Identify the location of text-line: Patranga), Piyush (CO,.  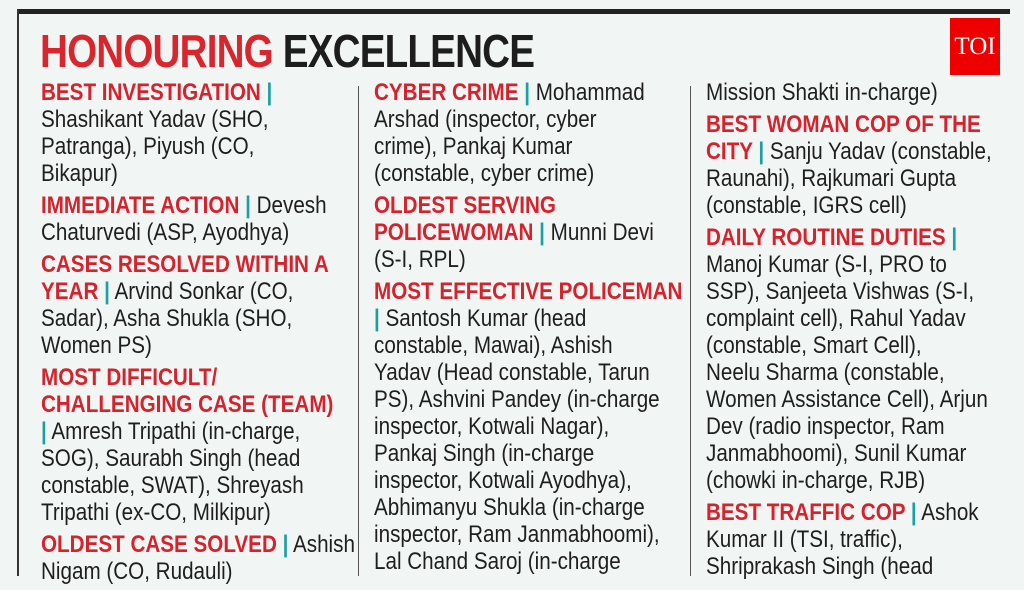
(198, 146).